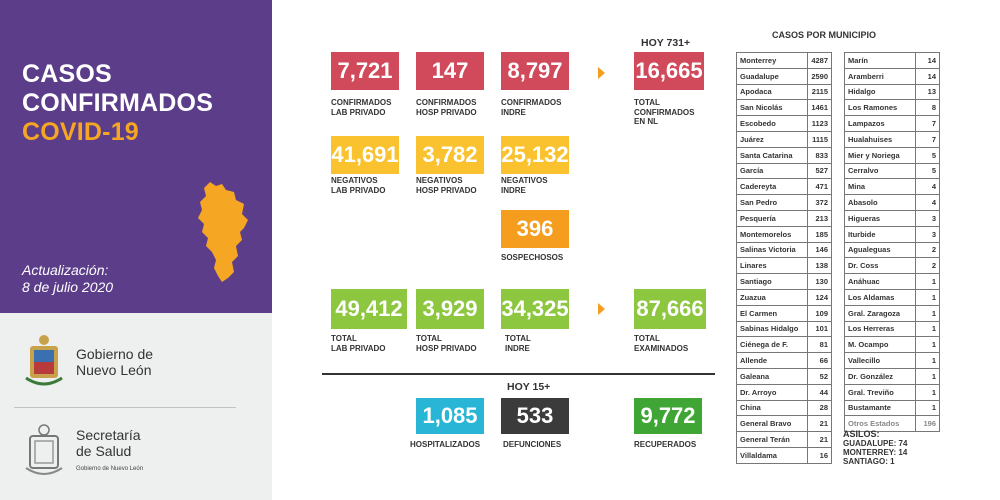  What do you see at coordinates (880, 202) in the screenshot?
I see `municipio-name: Abasolo` at bounding box center [880, 202].